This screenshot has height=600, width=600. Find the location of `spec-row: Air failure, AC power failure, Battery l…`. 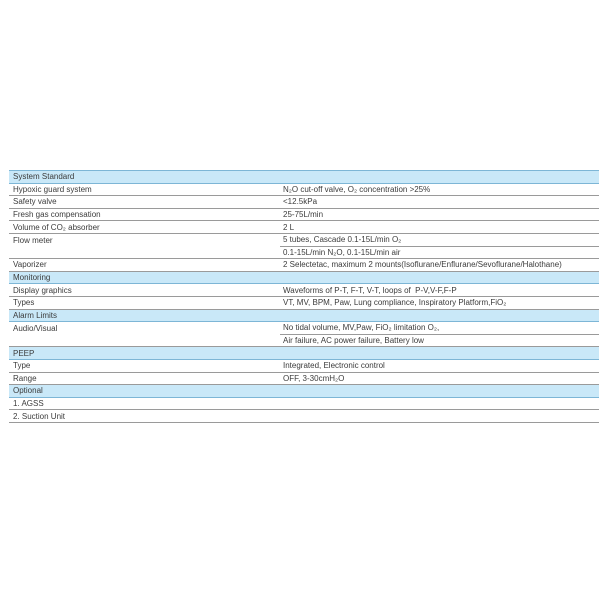

spec-row: Air failure, AC power failure, Battery l… is located at coordinates (304, 341).